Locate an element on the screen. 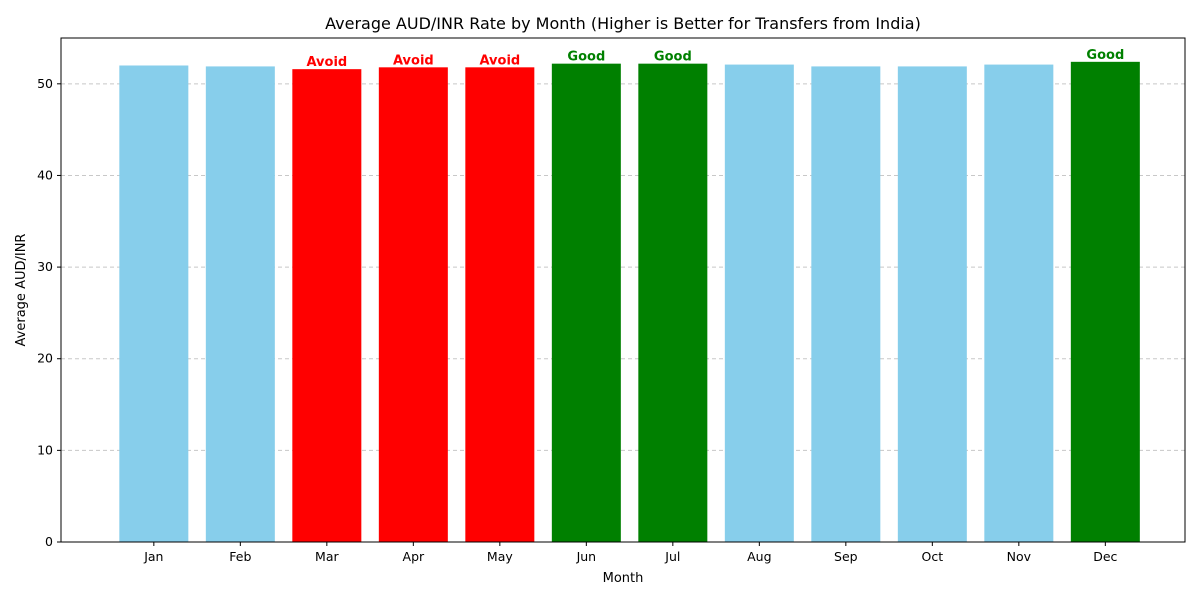  y-tick-label-40: 40 is located at coordinates (45, 174).